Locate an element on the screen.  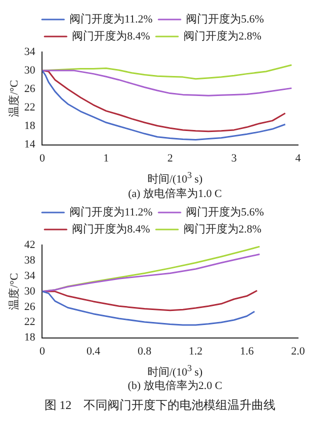
x-tick-label: 3 is located at coordinates (234, 158).